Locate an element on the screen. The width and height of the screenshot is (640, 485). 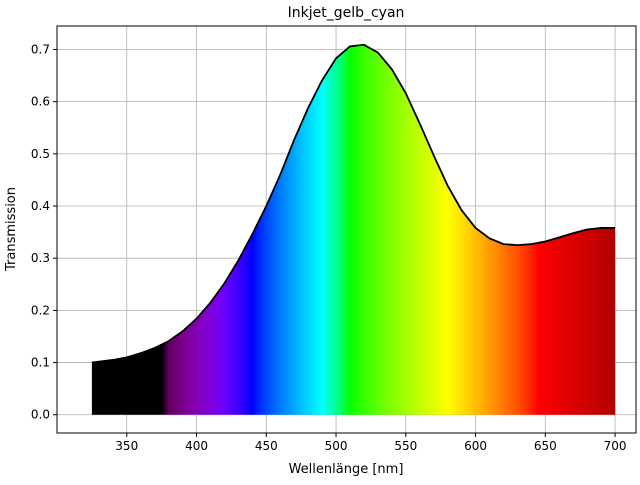
x-tick-label: 500 is located at coordinates (336, 446).